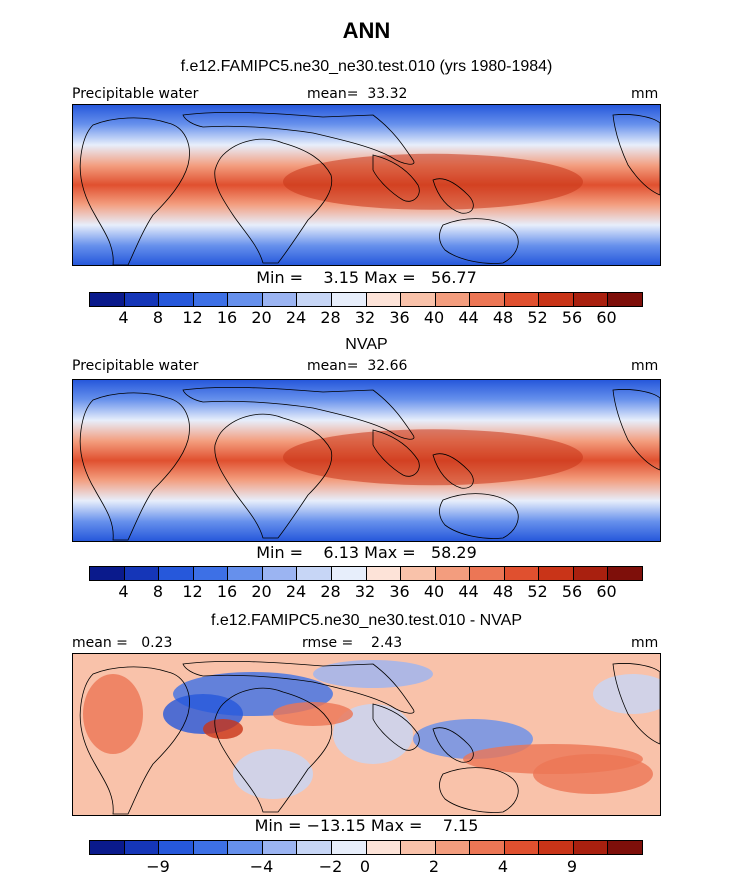  What do you see at coordinates (366, 277) in the screenshot?
I see `stats-model: Min = 3.15 Max = 56.77` at bounding box center [366, 277].